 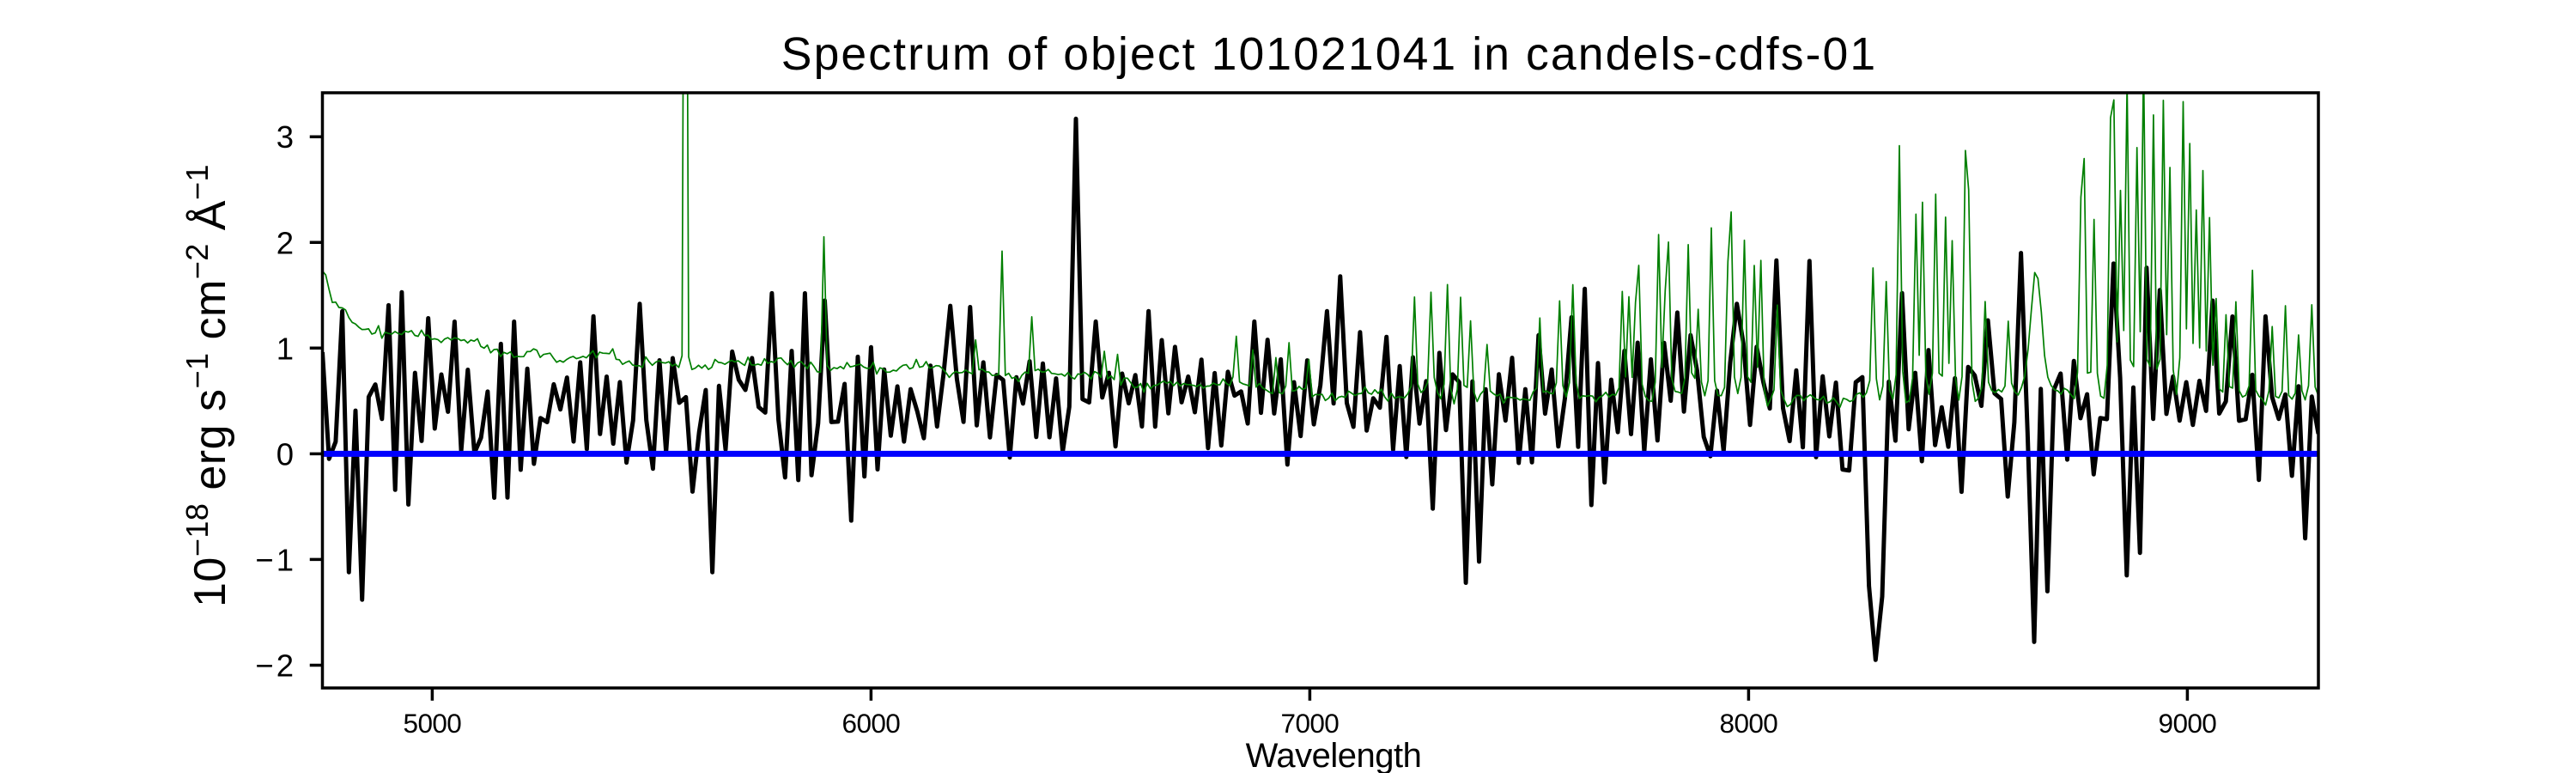 What do you see at coordinates (275, 559) in the screenshot?
I see `svg-text: −1` at bounding box center [275, 559].